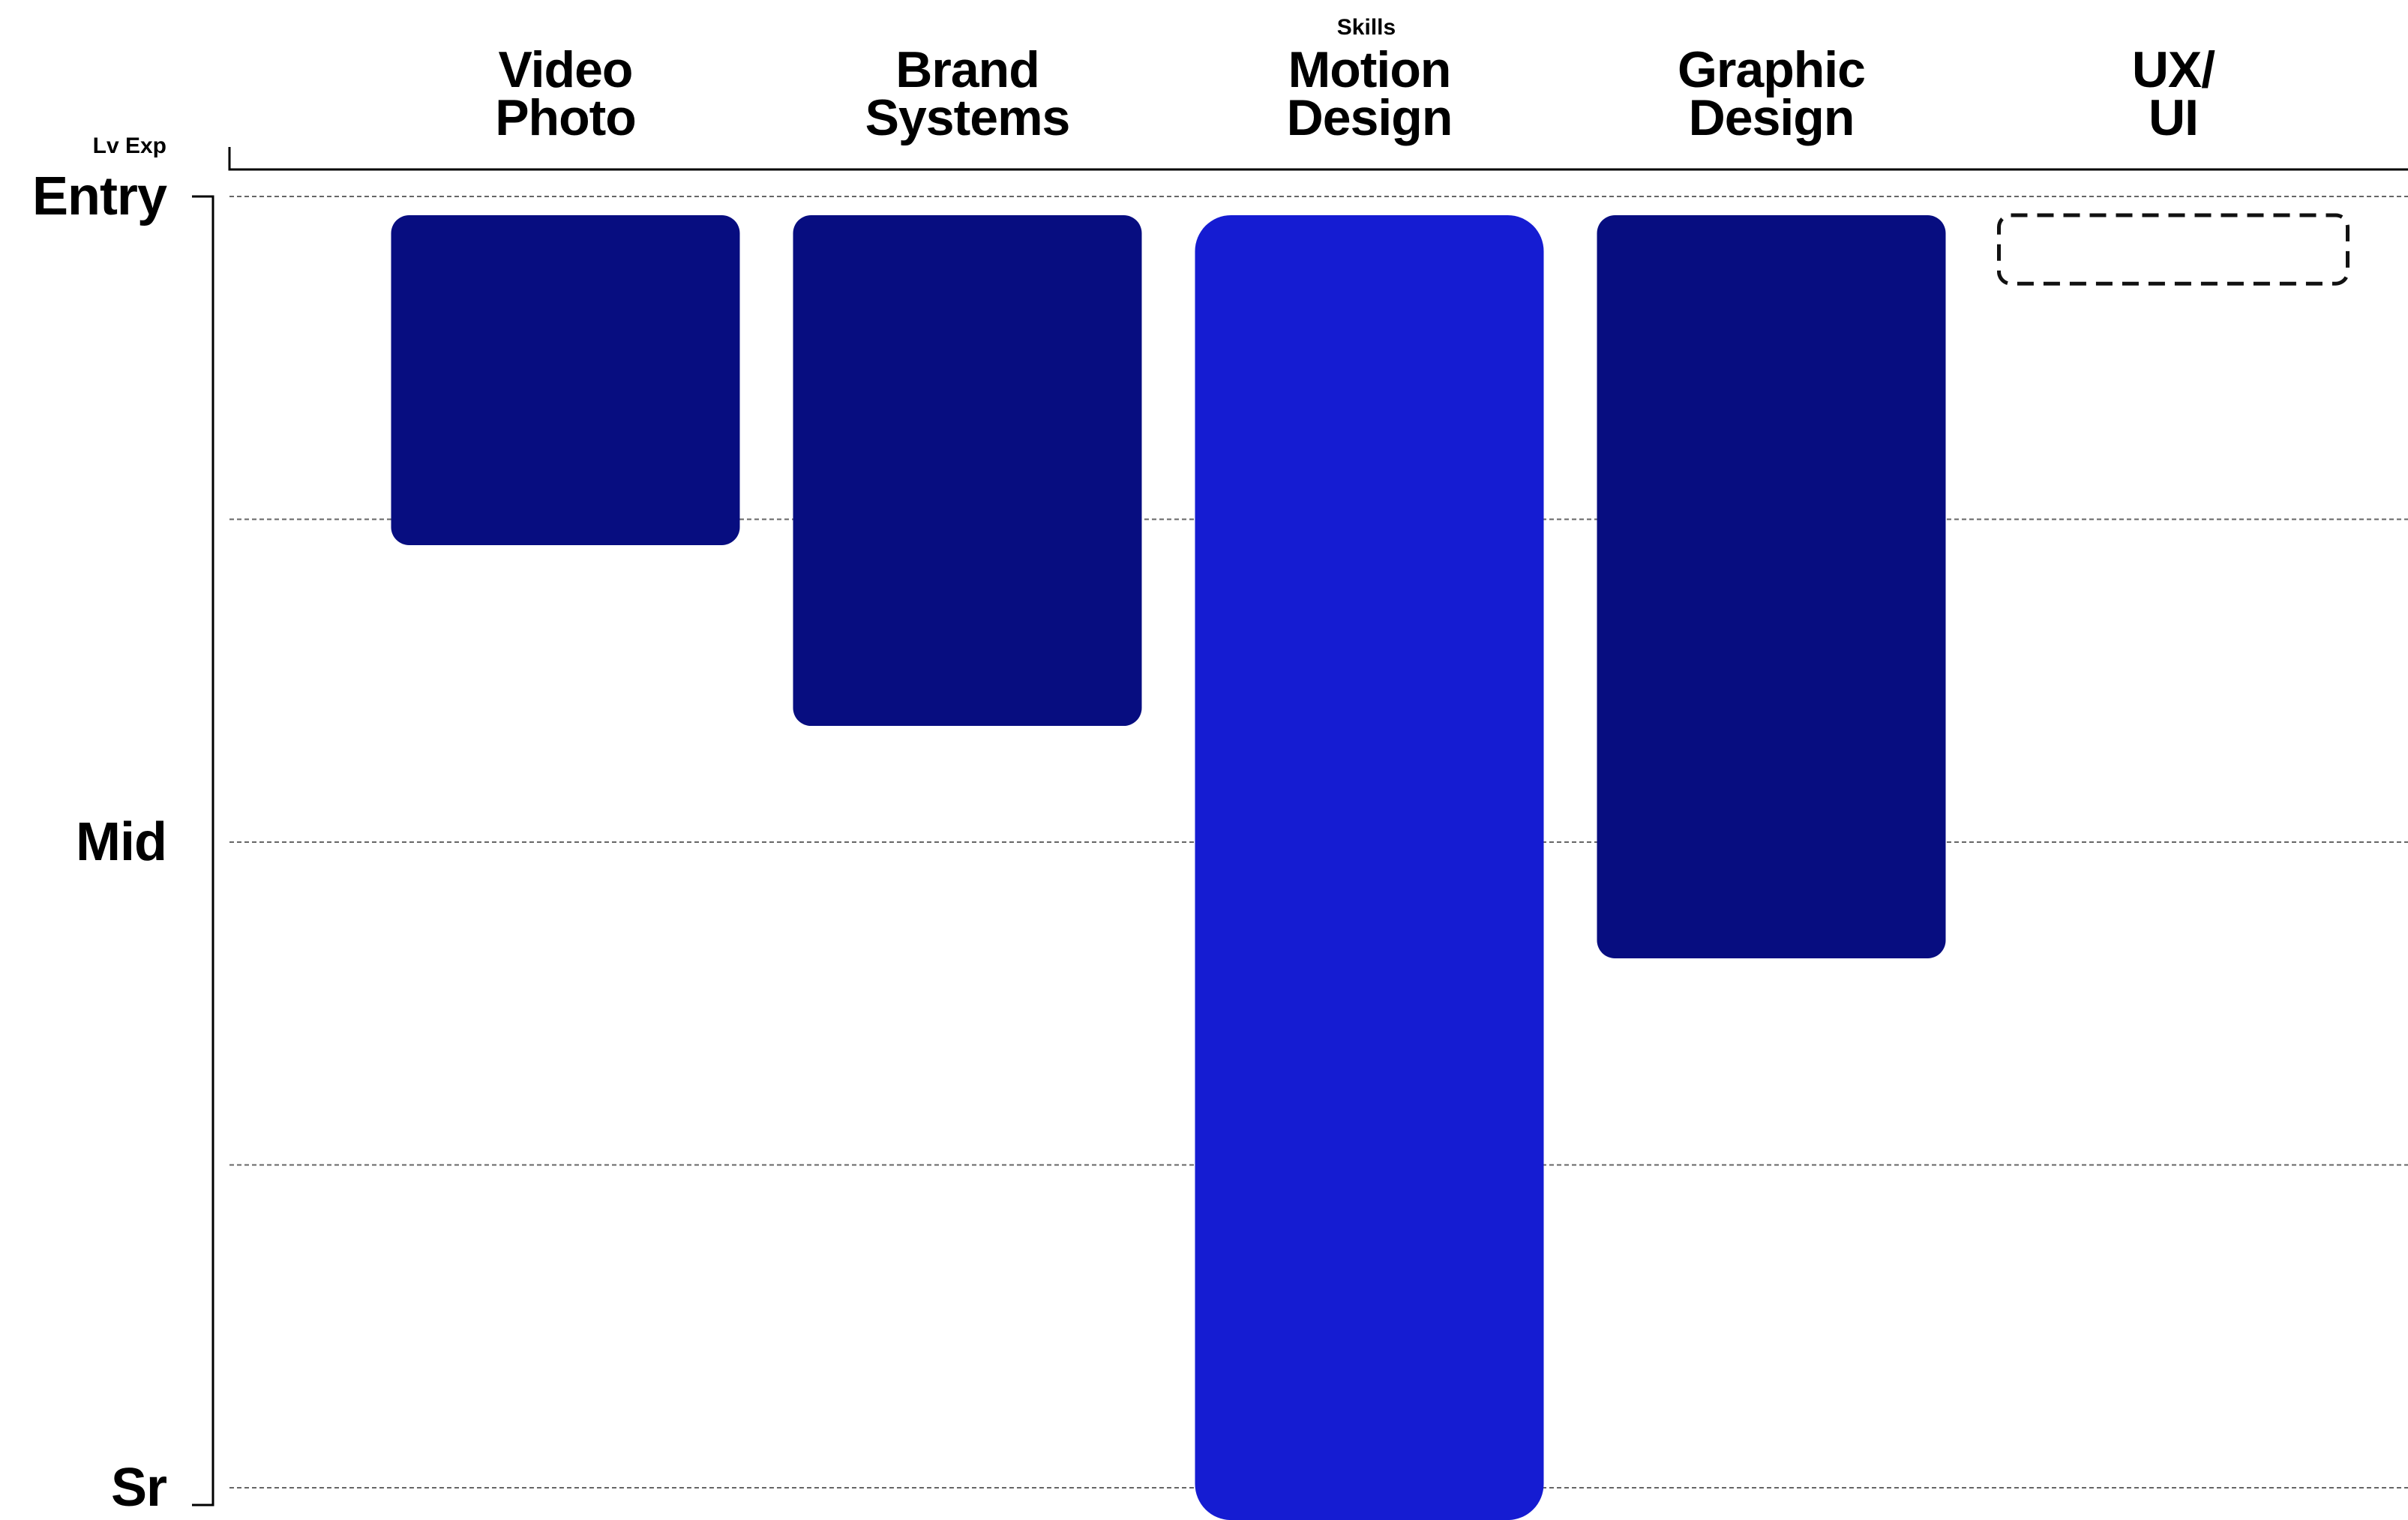  I want to click on category-label-3-line-0: Graphic, so click(1771, 70).